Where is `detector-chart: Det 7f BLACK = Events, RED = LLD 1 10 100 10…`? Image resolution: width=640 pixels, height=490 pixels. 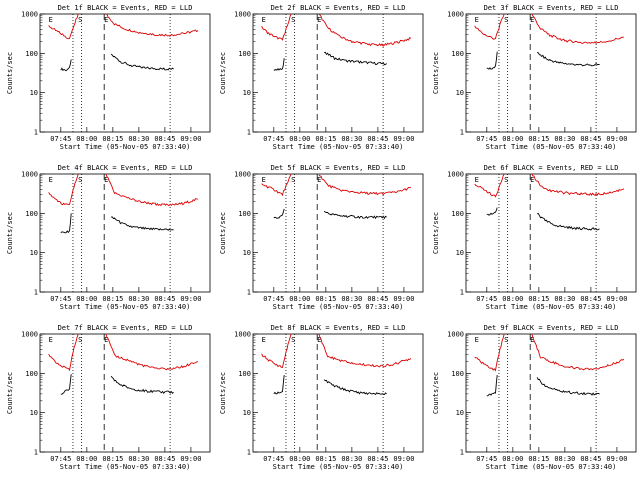
detector-chart: Det 7f BLACK = Events, RED = LLD 1 10 100 10… is located at coordinates (108, 397).